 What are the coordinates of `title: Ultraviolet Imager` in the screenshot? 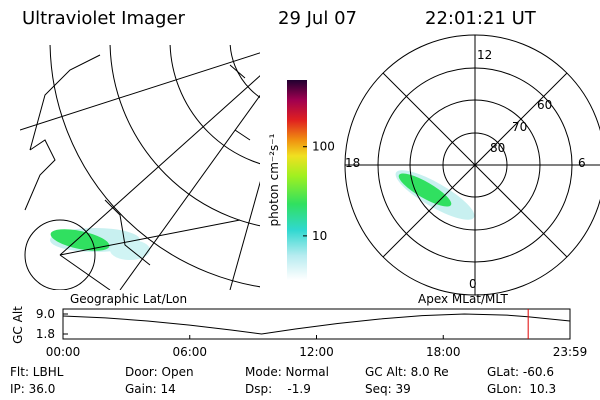 It's located at (104, 18).